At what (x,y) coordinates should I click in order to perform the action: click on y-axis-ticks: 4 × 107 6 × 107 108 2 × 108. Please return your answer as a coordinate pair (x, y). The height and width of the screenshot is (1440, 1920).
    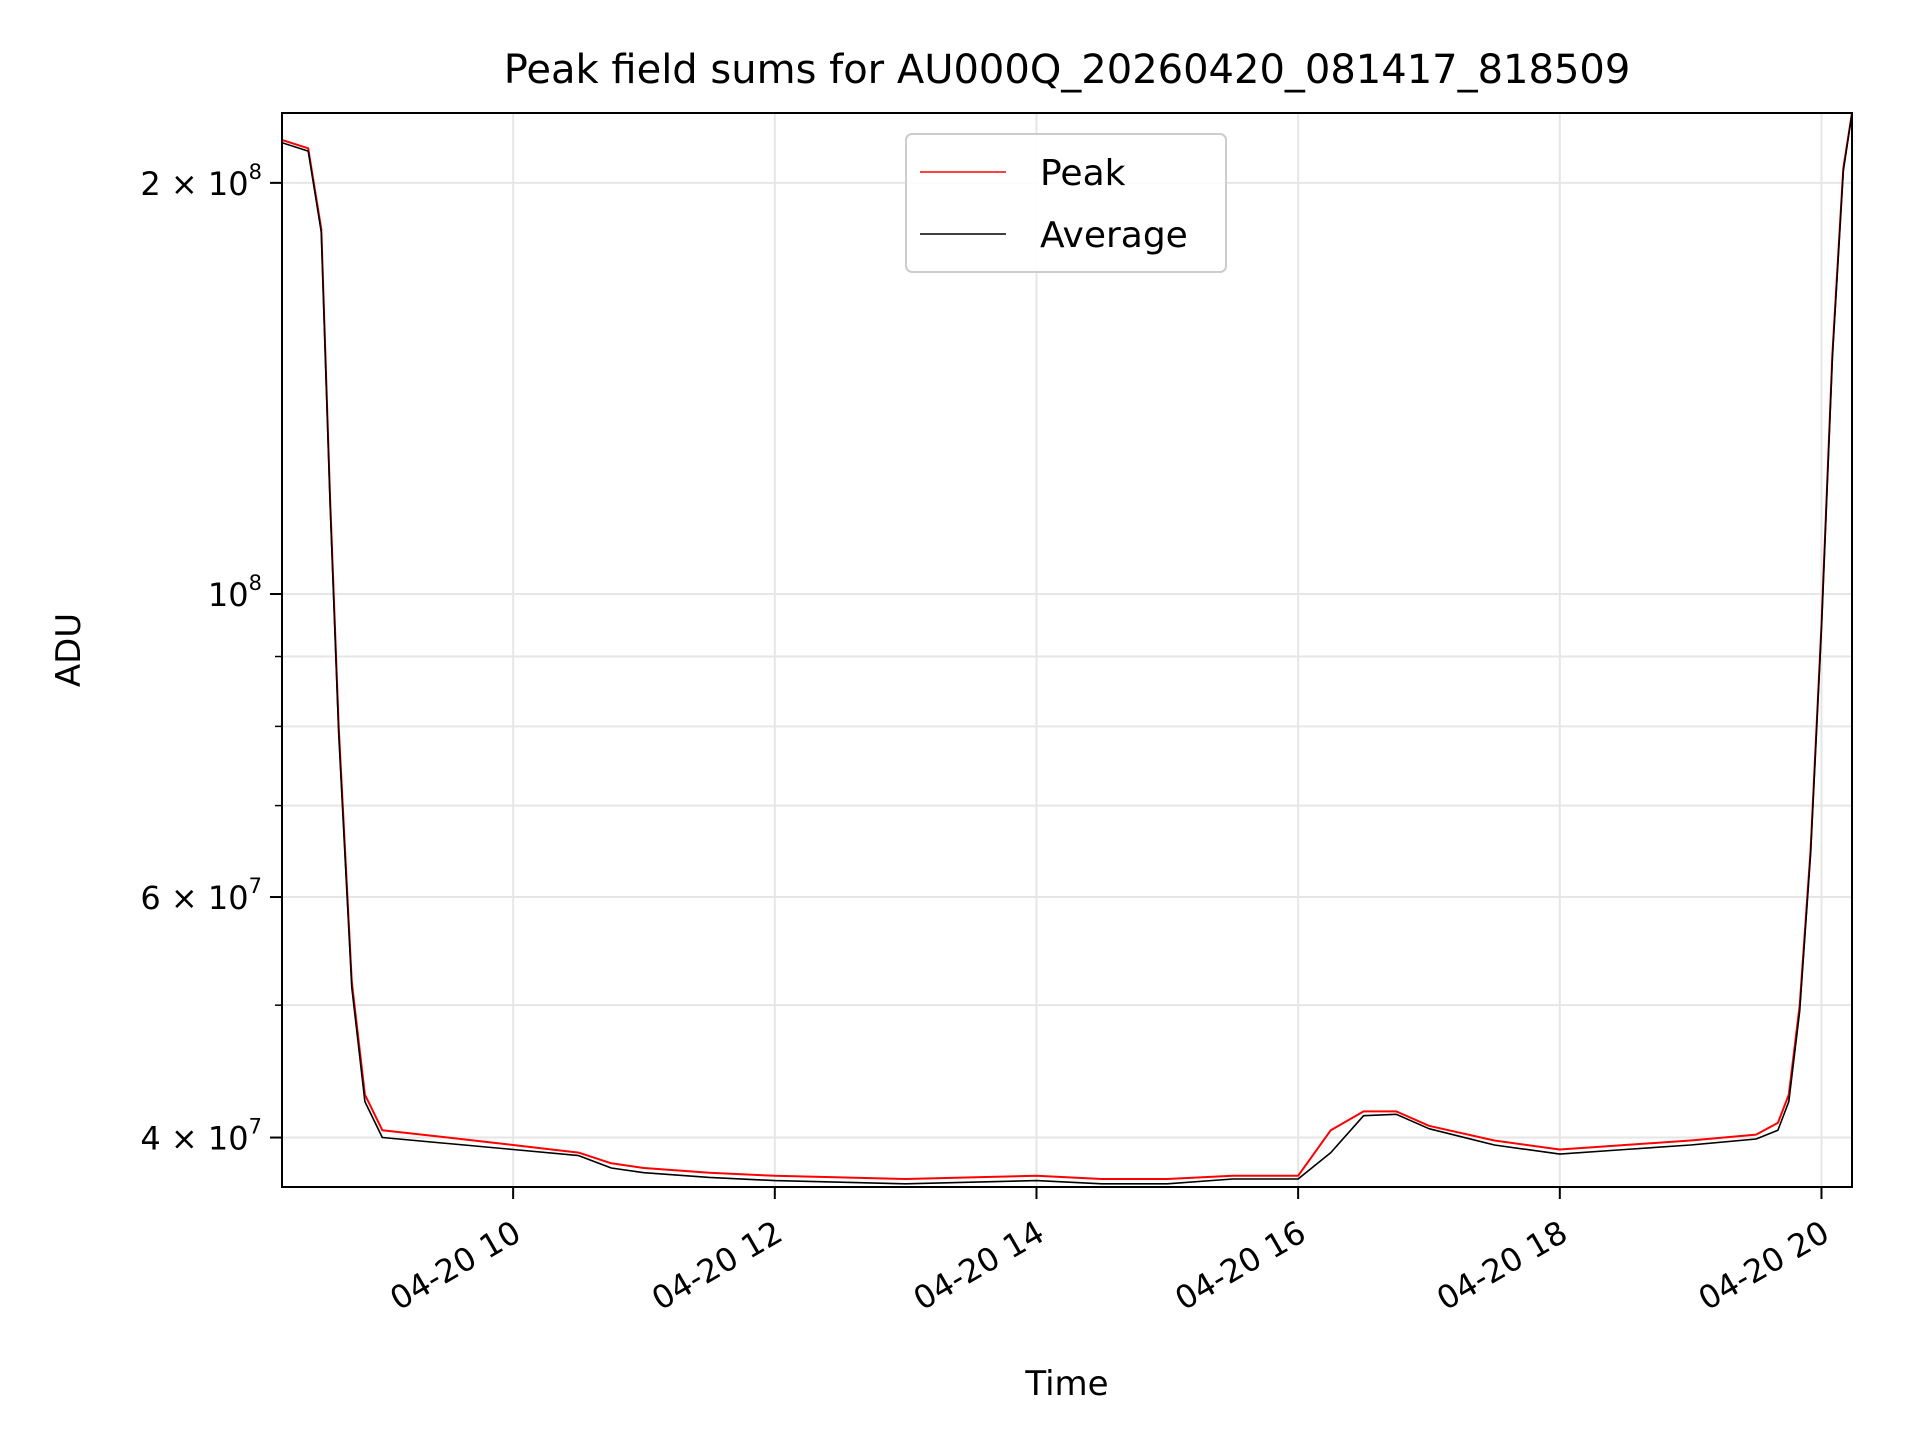
    Looking at the image, I should click on (211, 659).